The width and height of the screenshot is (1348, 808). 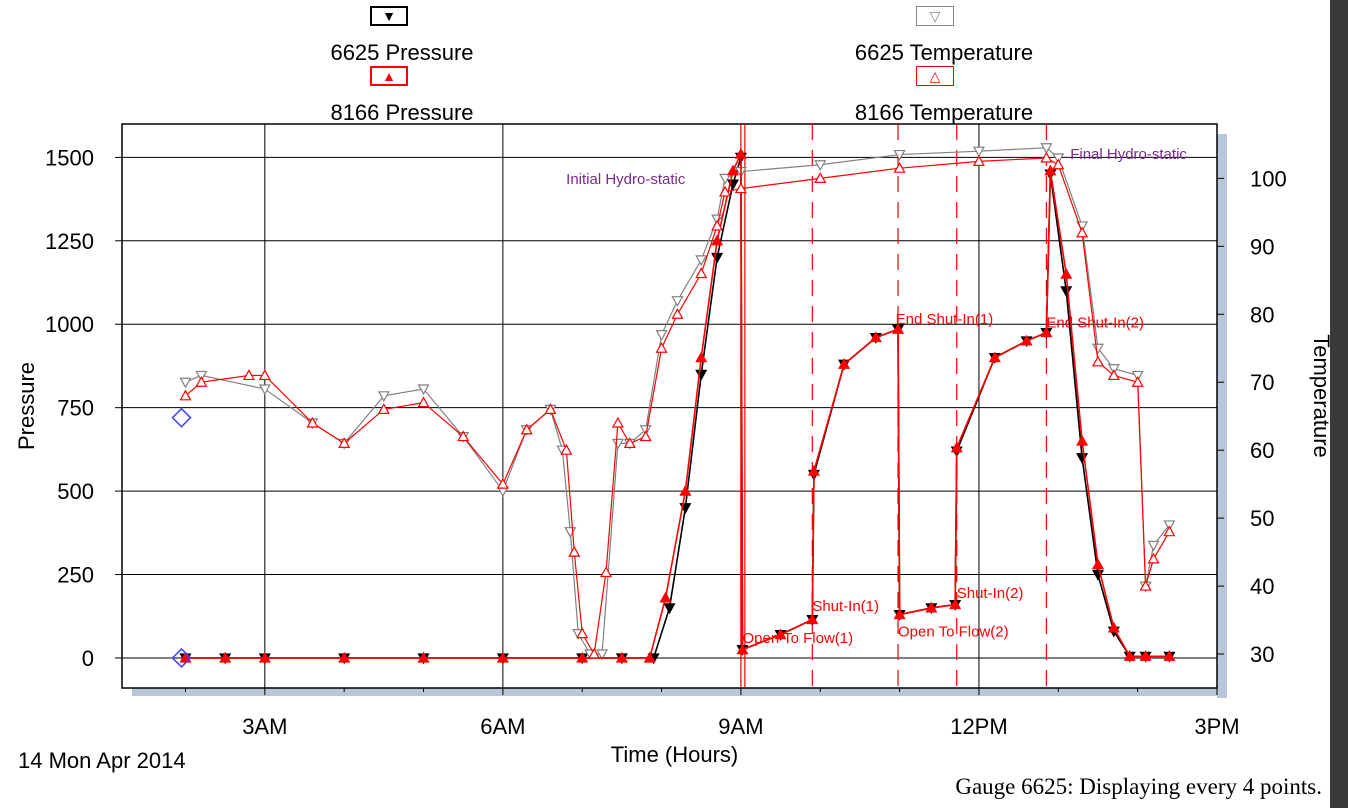 I want to click on date-label: 14 Mon Apr 2014, so click(x=102, y=760).